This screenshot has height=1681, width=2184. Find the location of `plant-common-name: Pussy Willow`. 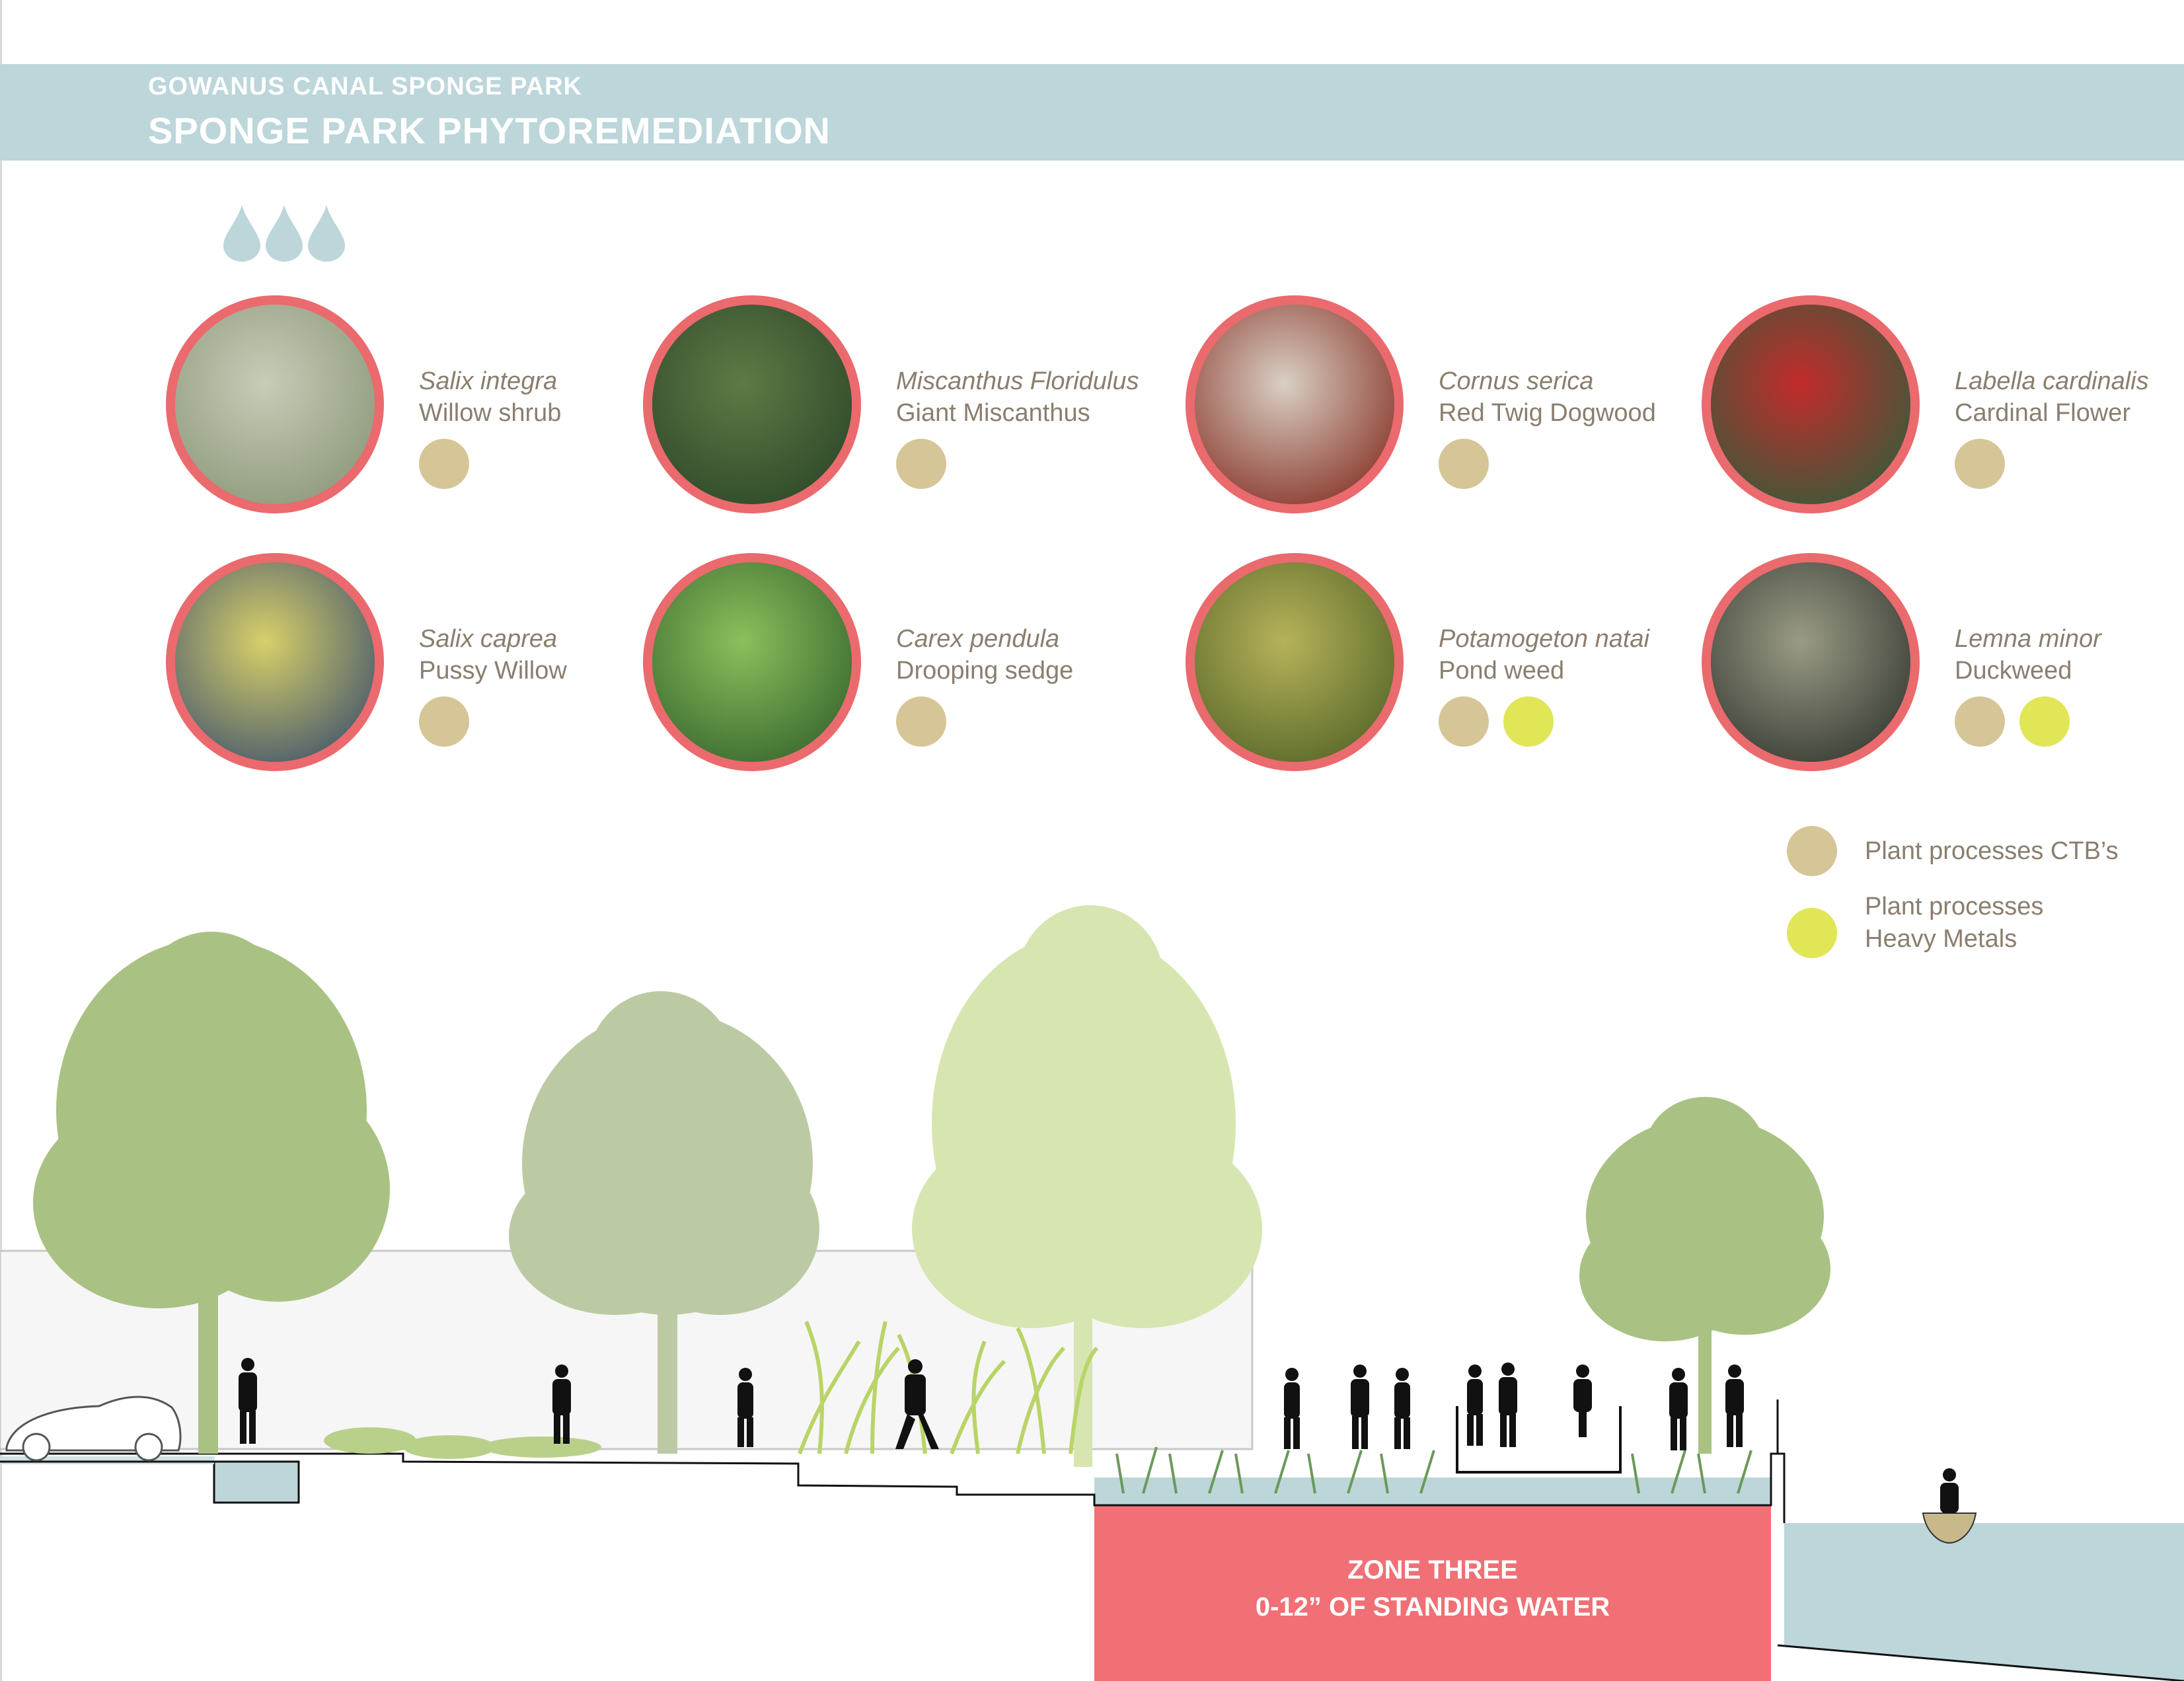

plant-common-name: Pussy Willow is located at coordinates (493, 671).